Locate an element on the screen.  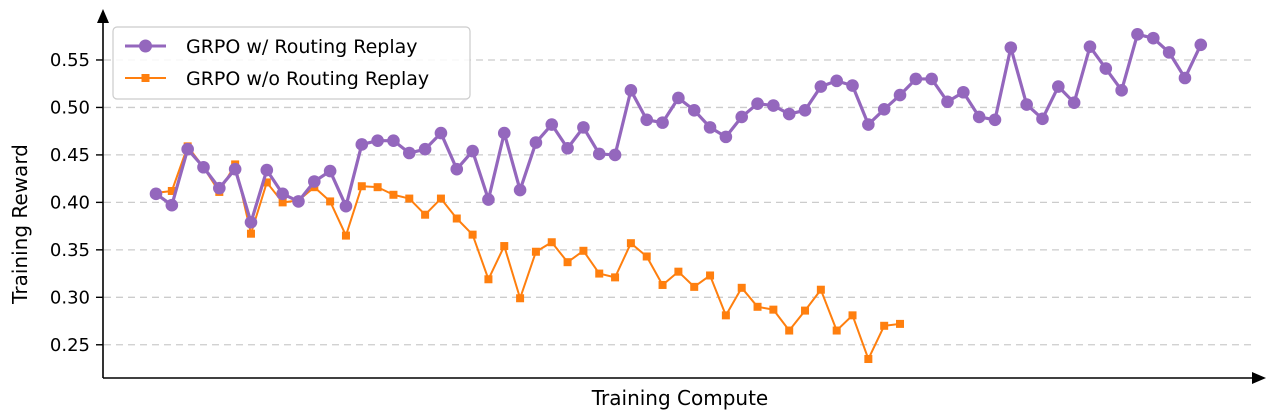
legend-label-0: GRPO w/ Routing Replay is located at coordinates (302, 47).